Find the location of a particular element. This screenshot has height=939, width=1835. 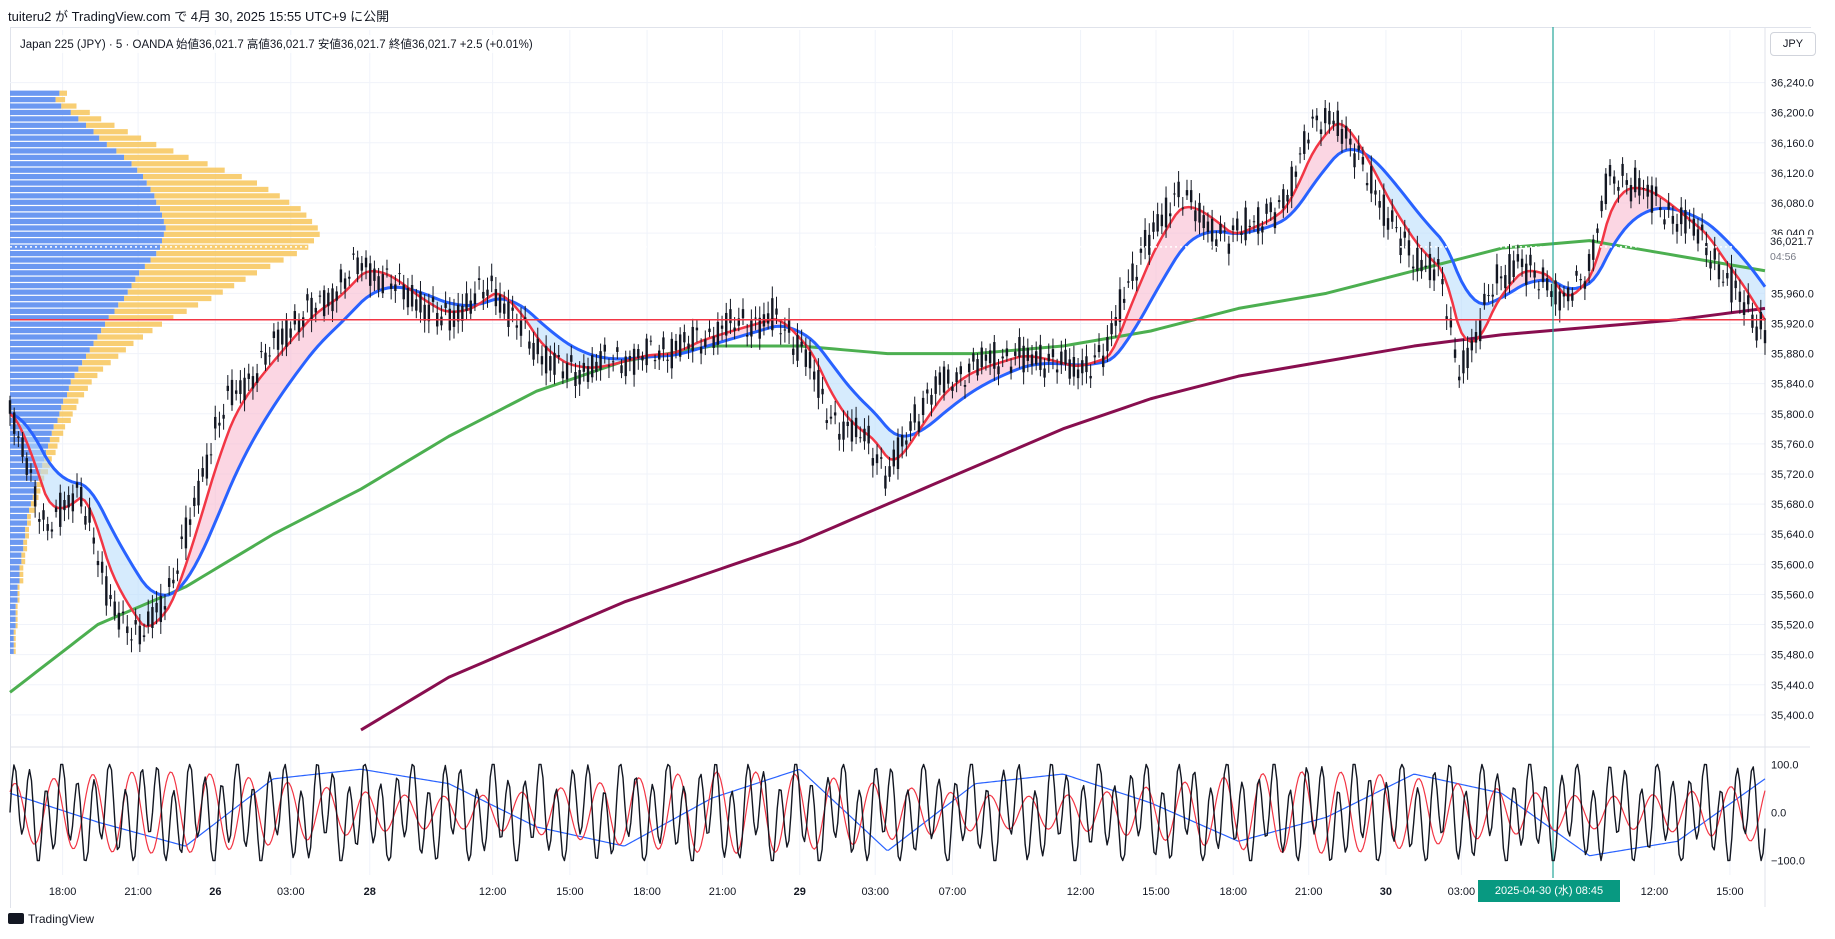

currency-button: JPY is located at coordinates (1793, 44).